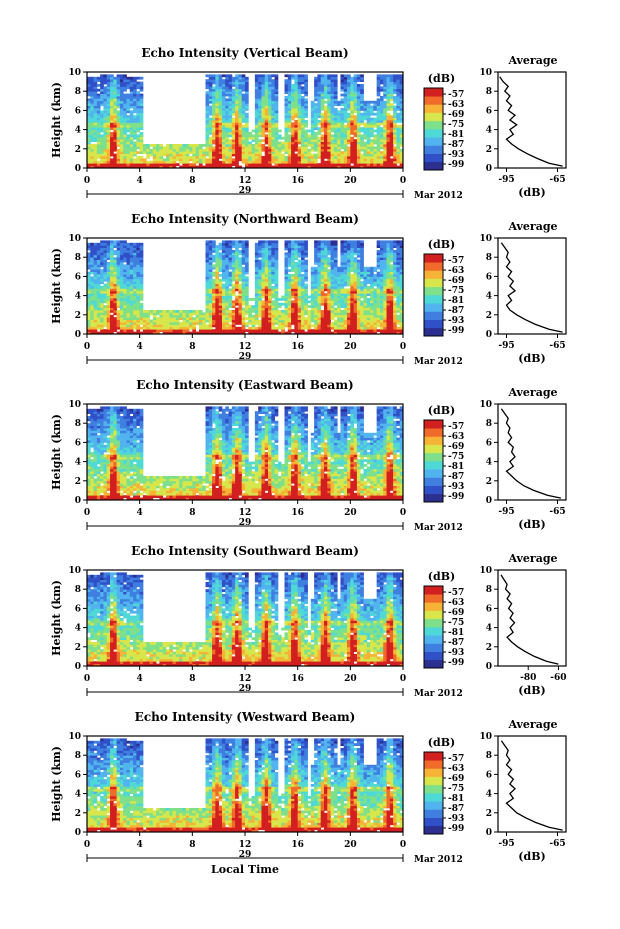  I want to click on profile-title: Average, so click(532, 60).